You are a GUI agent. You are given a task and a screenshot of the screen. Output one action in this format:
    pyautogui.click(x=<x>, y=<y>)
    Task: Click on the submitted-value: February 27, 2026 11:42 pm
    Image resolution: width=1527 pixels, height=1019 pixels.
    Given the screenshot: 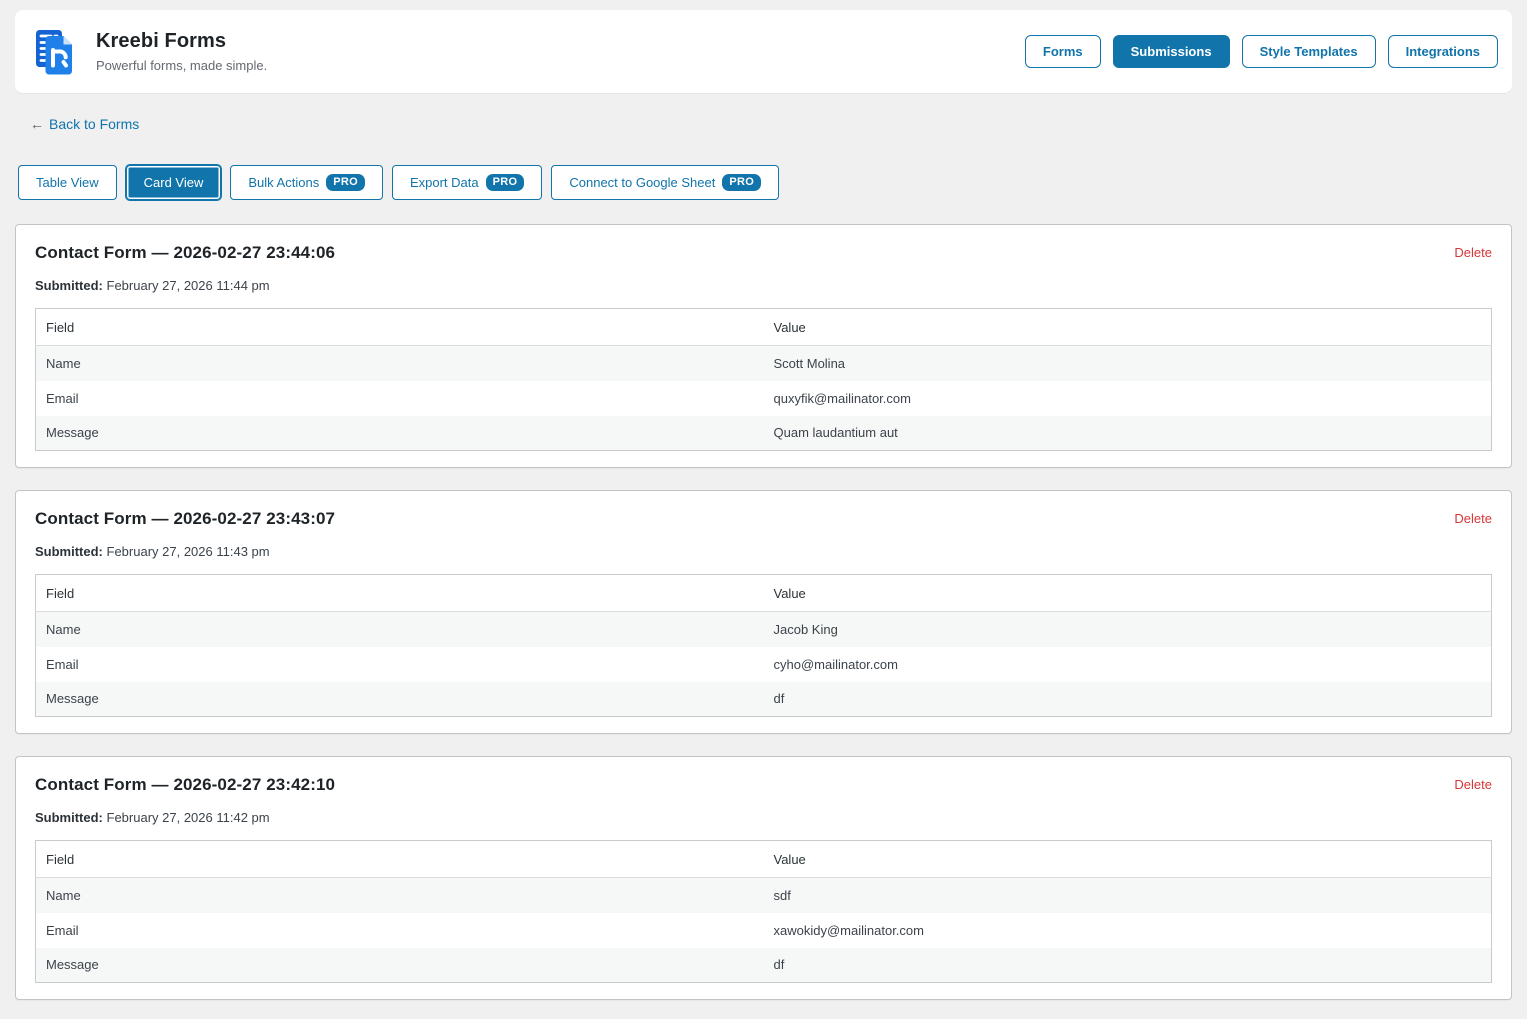 What is the action you would take?
    pyautogui.click(x=188, y=817)
    